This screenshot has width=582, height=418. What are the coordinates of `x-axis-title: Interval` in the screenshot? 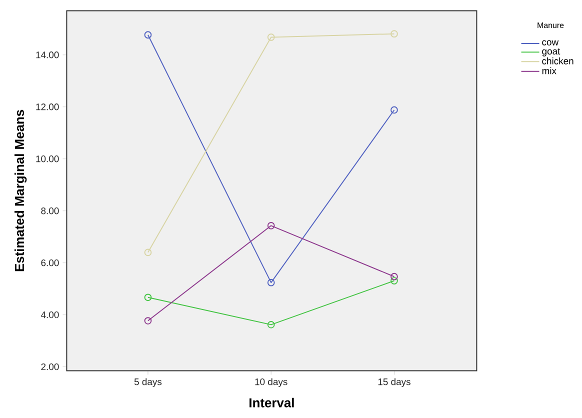 It's located at (272, 403).